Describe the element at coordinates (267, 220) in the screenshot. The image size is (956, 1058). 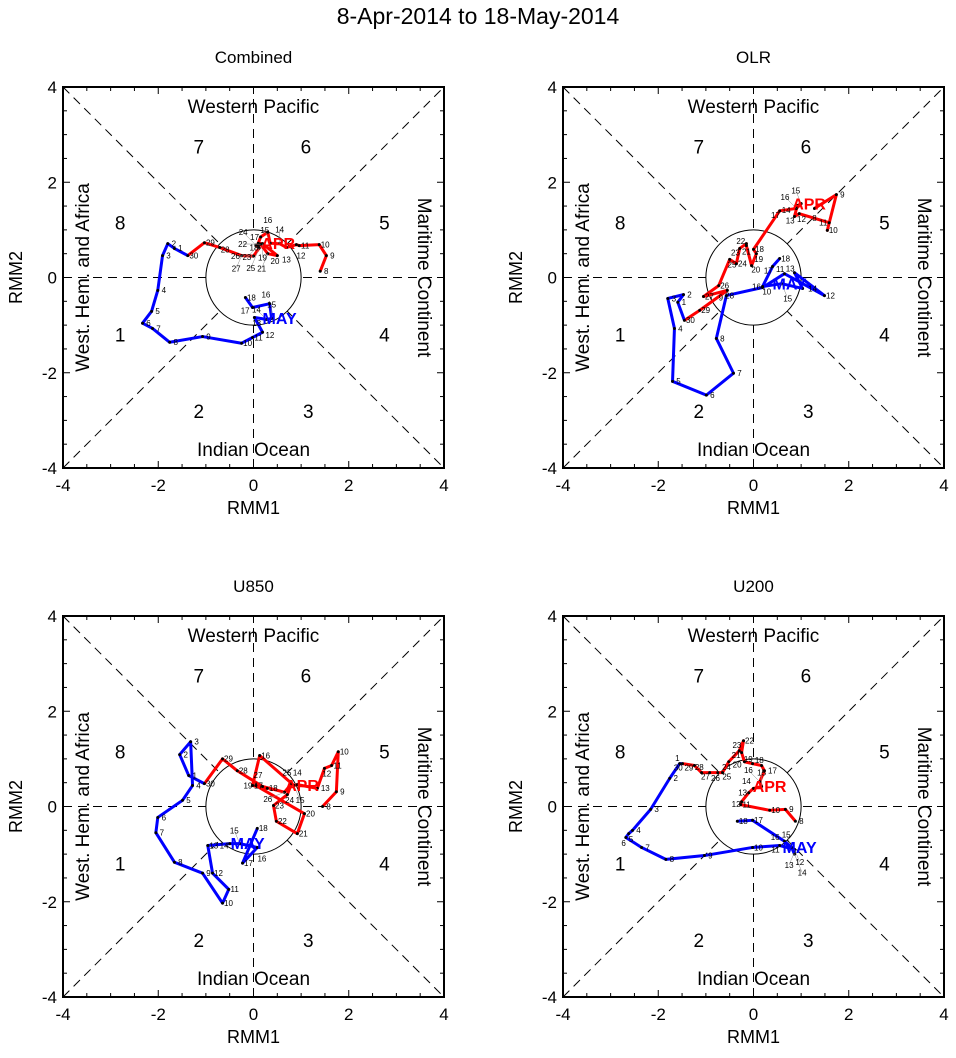
I see `day-label: 16` at that location.